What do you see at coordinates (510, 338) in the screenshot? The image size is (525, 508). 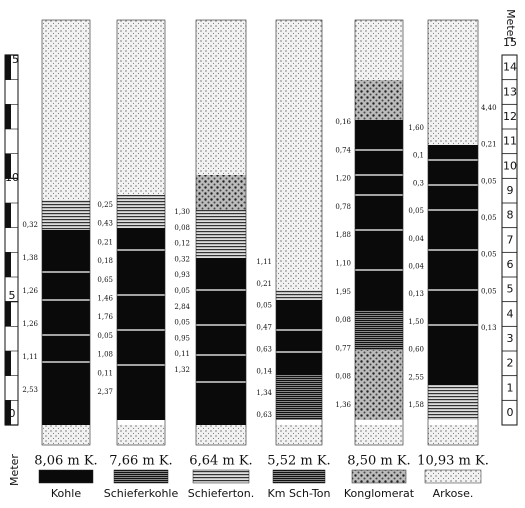 I see `scale-label: 3` at bounding box center [510, 338].